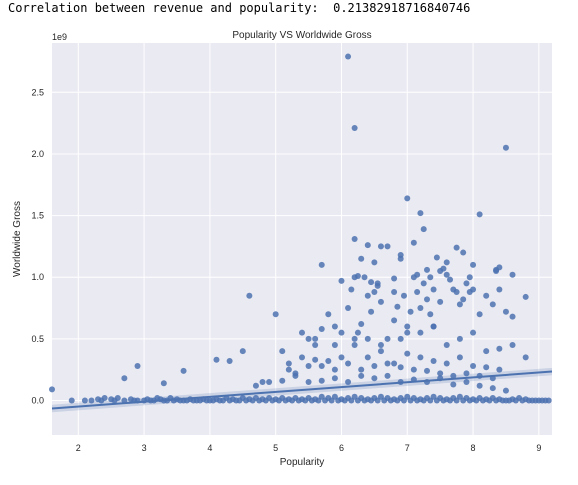 The width and height of the screenshot is (578, 485). I want to click on y-tick-label: 2.0, so click(37, 154).